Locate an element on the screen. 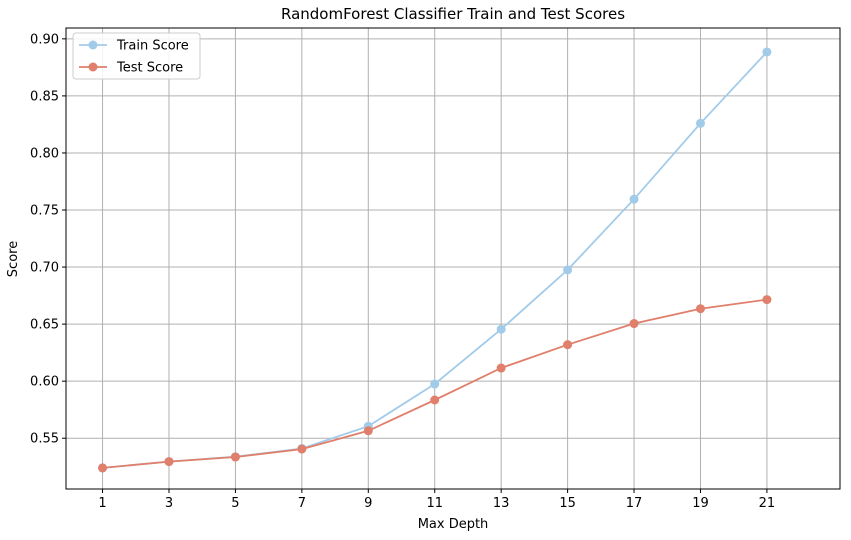  x-axis-label: Max Depth is located at coordinates (453, 524).